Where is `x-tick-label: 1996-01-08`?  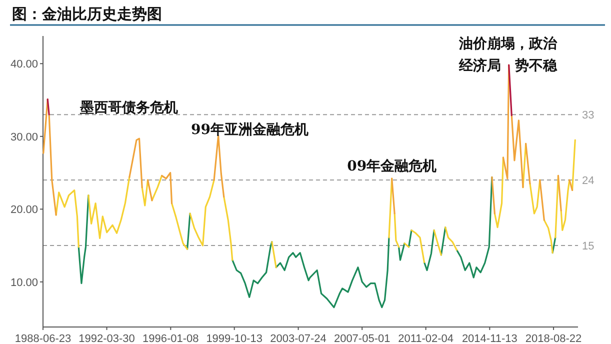 x-tick-label: 1996-01-08 is located at coordinates (170, 338).